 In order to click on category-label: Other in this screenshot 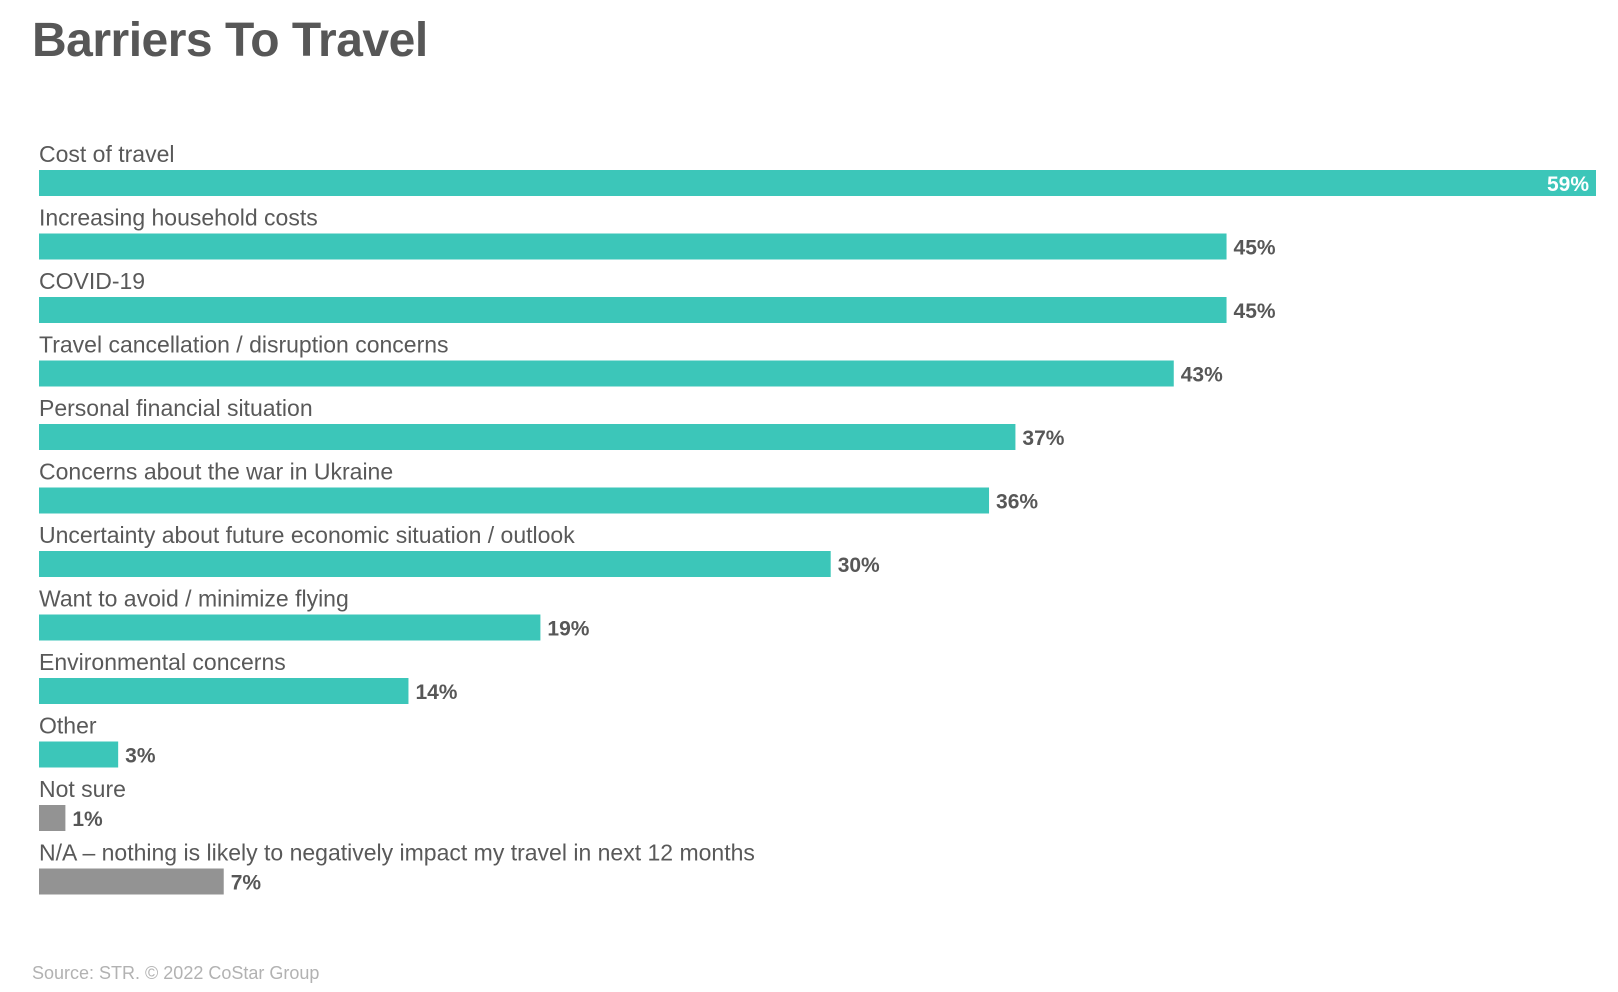, I will do `click(68, 726)`.